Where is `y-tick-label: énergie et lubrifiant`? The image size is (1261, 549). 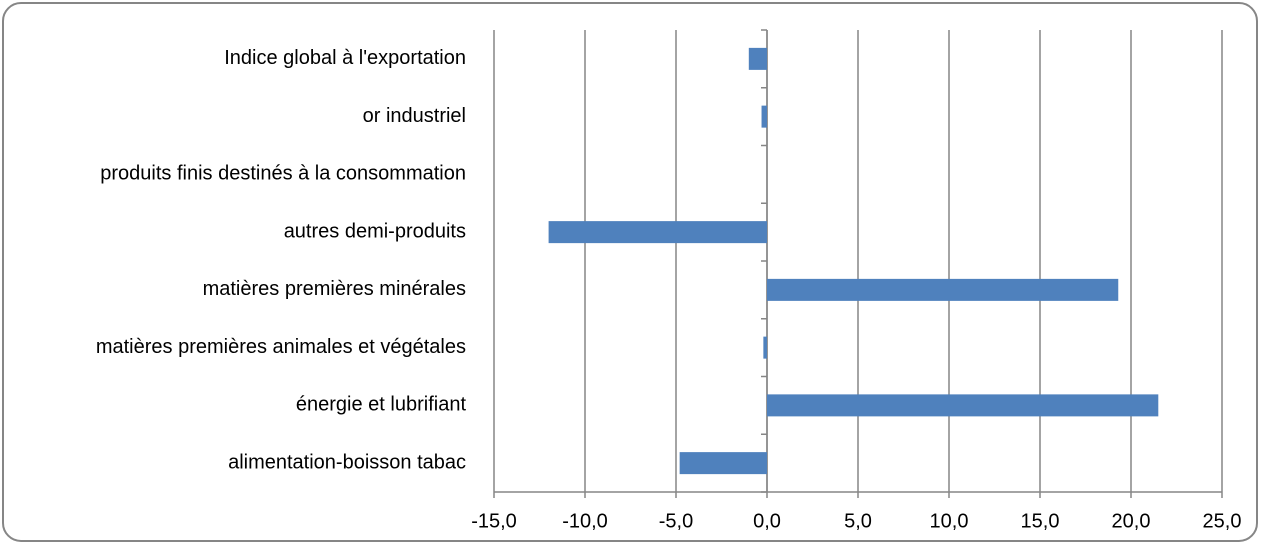
y-tick-label: énergie et lubrifiant is located at coordinates (381, 405).